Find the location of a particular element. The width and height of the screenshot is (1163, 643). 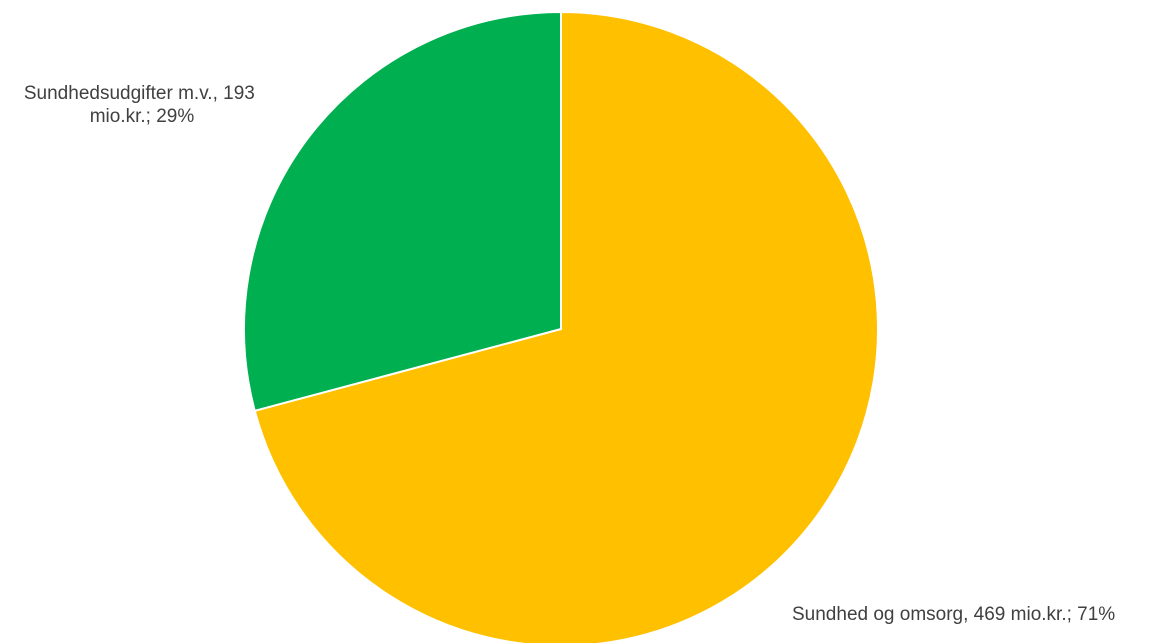

slice-label-sundhedsudgifter: Sundhedsudgifter m.v., 193 mio.kr.; 29% is located at coordinates (142, 105).